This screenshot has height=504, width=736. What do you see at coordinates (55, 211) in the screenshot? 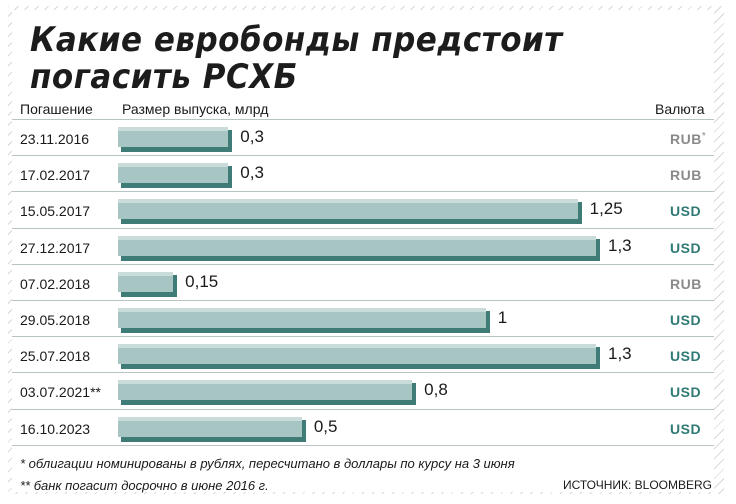
I see `maturity-date: 15.05.2017` at bounding box center [55, 211].